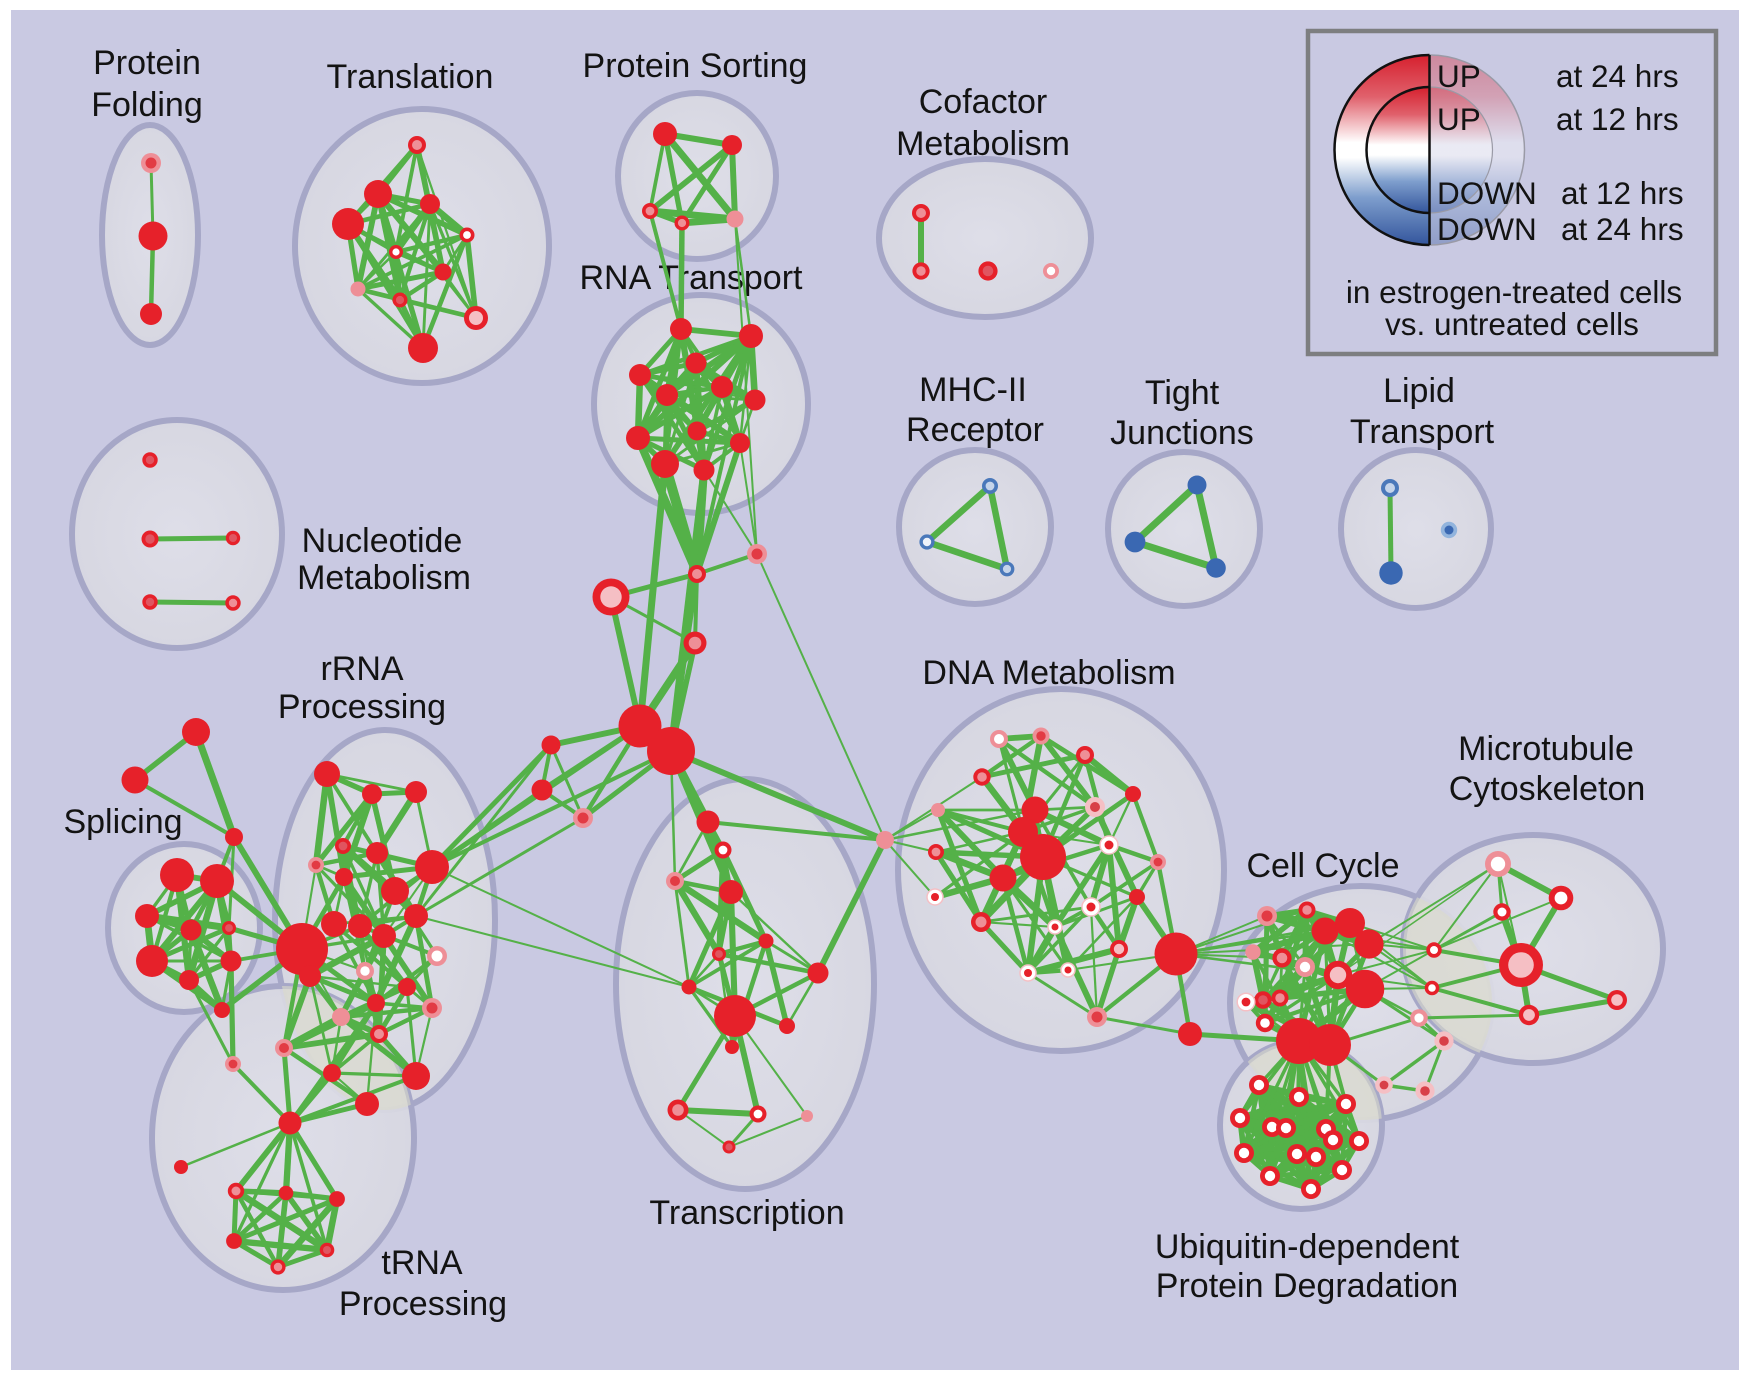 The width and height of the screenshot is (1750, 1381). Describe the element at coordinates (1182, 433) in the screenshot. I see `svg-text: Junctions` at that location.